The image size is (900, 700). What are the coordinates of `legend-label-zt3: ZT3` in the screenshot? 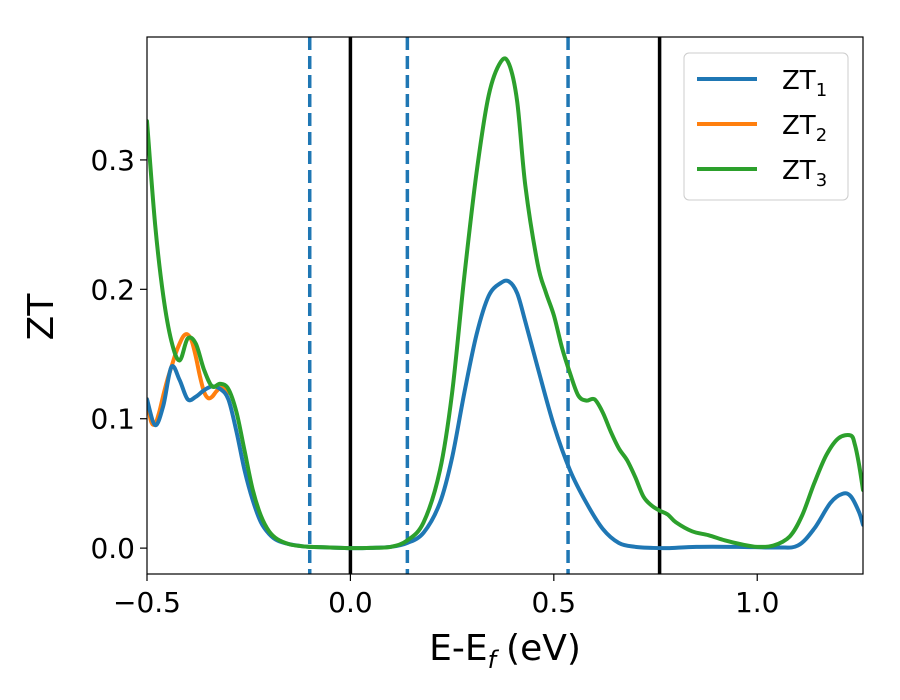 It's located at (804, 173).